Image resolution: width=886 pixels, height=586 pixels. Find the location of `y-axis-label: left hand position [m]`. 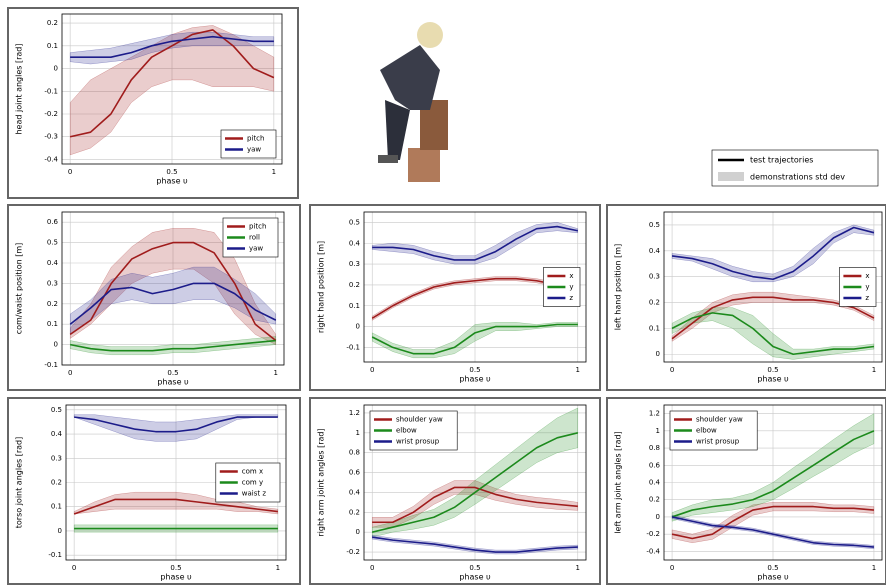

y-axis-label: left hand position [m] is located at coordinates (618, 287).